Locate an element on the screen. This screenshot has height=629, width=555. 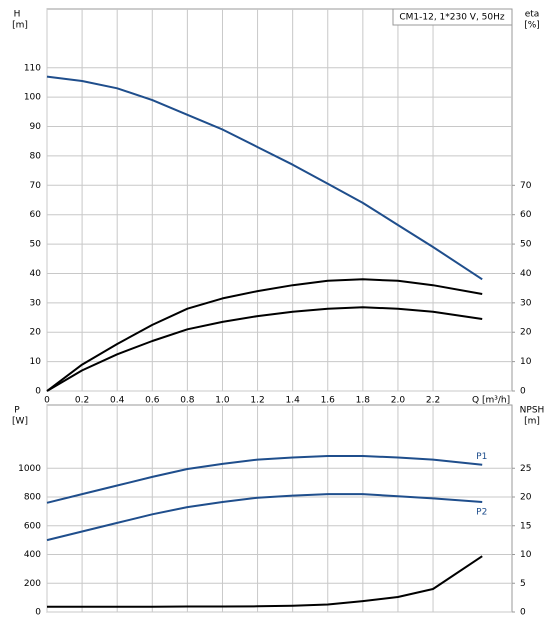
x-tick-label: 1.6 is located at coordinates (328, 401).